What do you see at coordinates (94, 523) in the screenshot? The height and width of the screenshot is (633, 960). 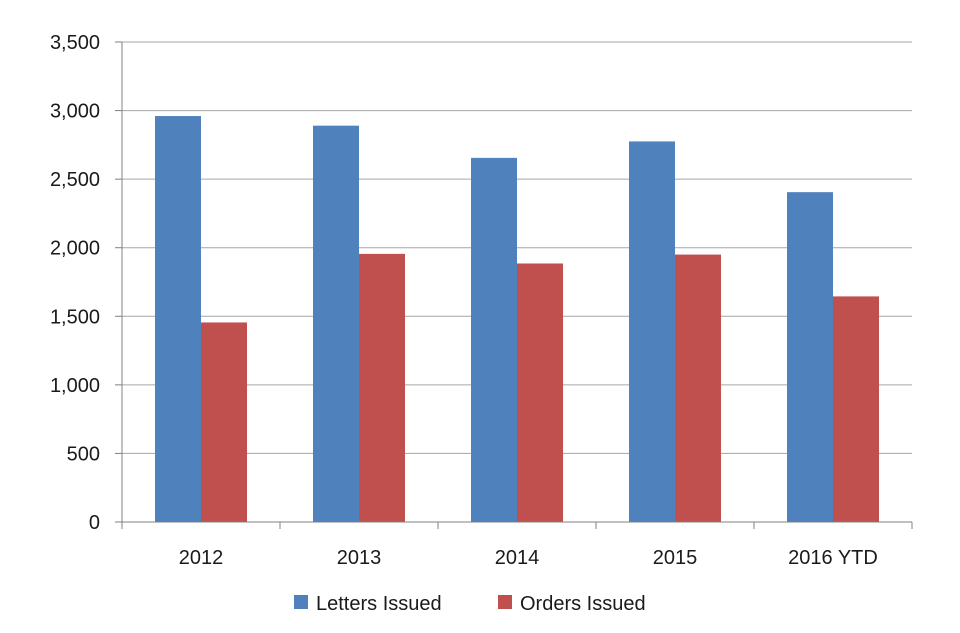 I see `y-tick-label: 0` at bounding box center [94, 523].